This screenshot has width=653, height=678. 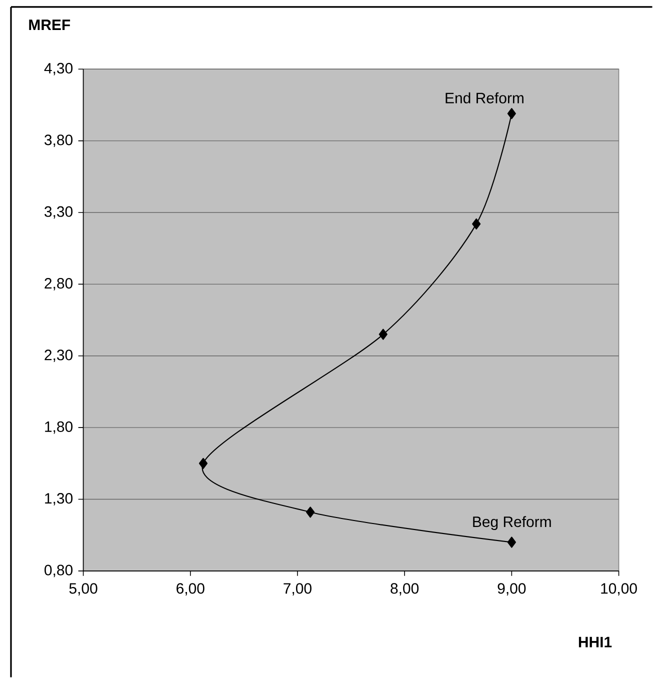 What do you see at coordinates (83, 589) in the screenshot?
I see `x-tick-label: 5,00` at bounding box center [83, 589].